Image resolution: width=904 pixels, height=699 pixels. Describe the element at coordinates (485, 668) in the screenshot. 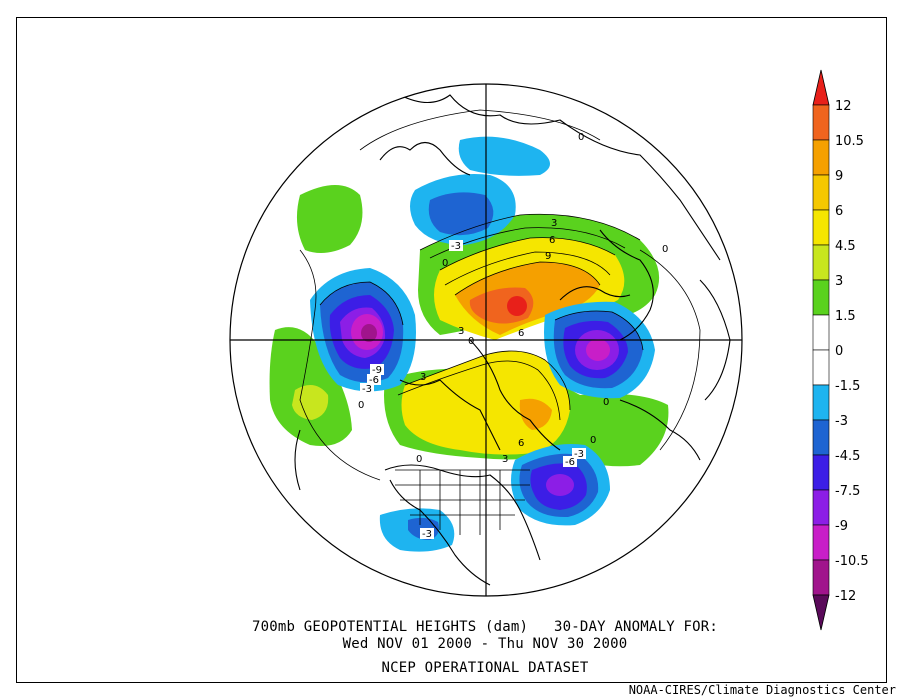

I see `caption-line-3: NCEP OPERATIONAL DATASET` at that location.